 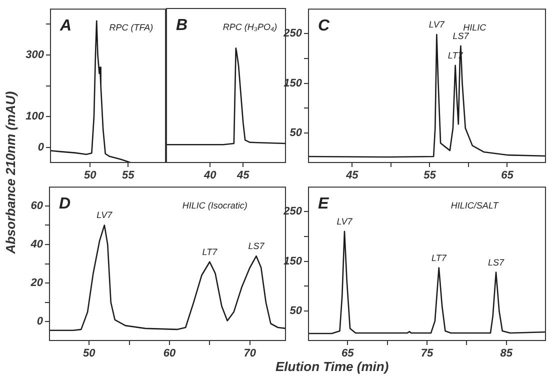 What do you see at coordinates (324, 204) in the screenshot?
I see `text: E` at bounding box center [324, 204].